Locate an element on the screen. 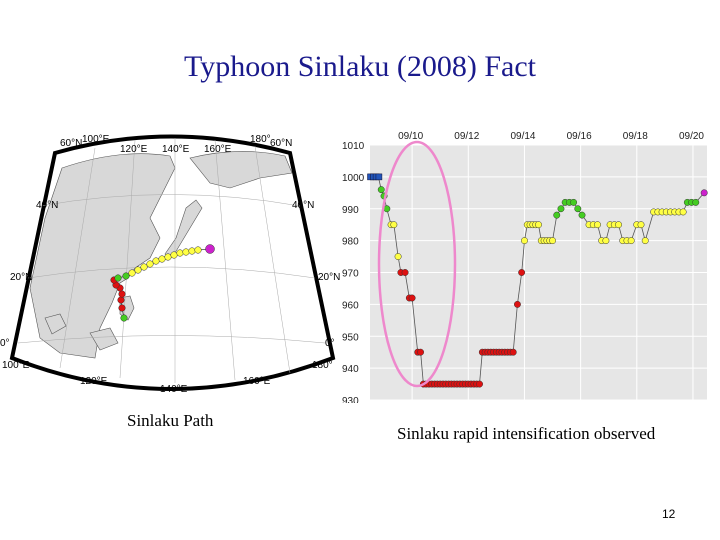 The image size is (720, 540). y-tick-label: 930 is located at coordinates (350, 399).